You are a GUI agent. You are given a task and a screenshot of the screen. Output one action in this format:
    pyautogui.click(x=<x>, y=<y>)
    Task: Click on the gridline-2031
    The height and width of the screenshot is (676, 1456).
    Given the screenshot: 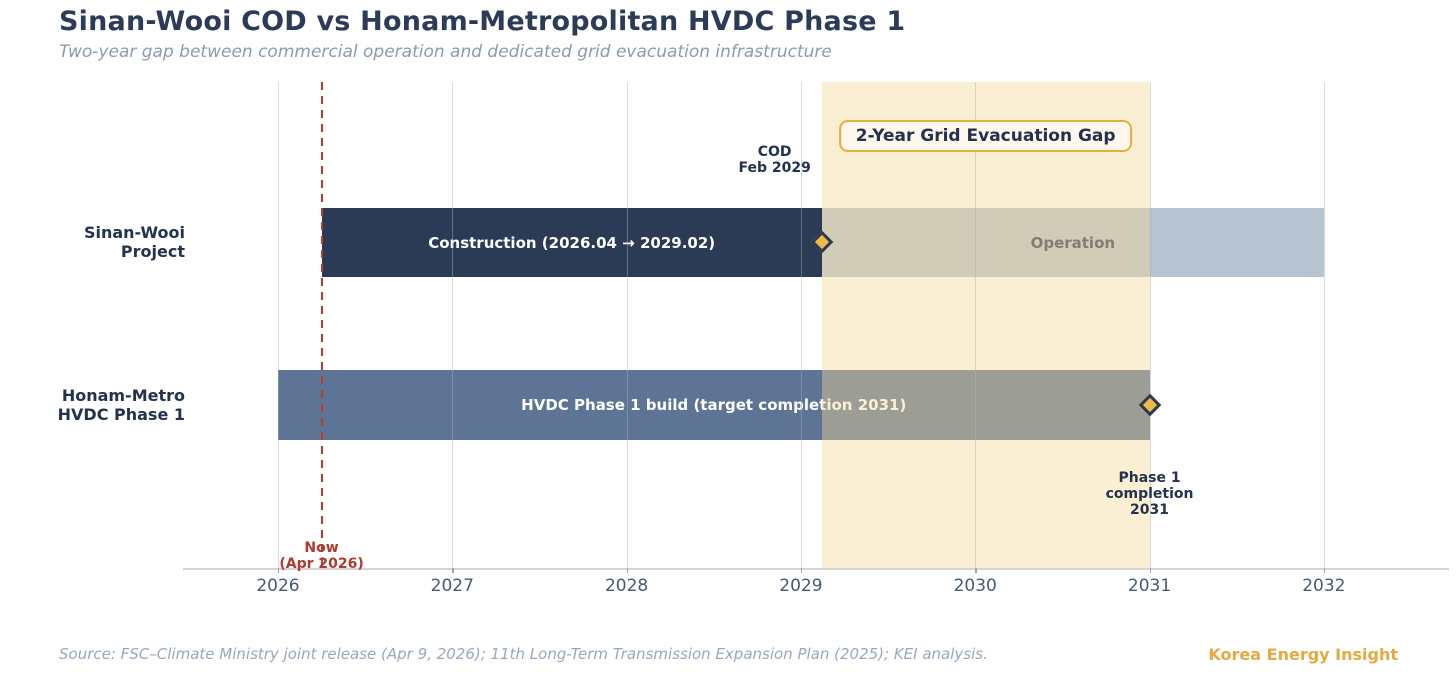 What is the action you would take?
    pyautogui.click(x=1150, y=325)
    